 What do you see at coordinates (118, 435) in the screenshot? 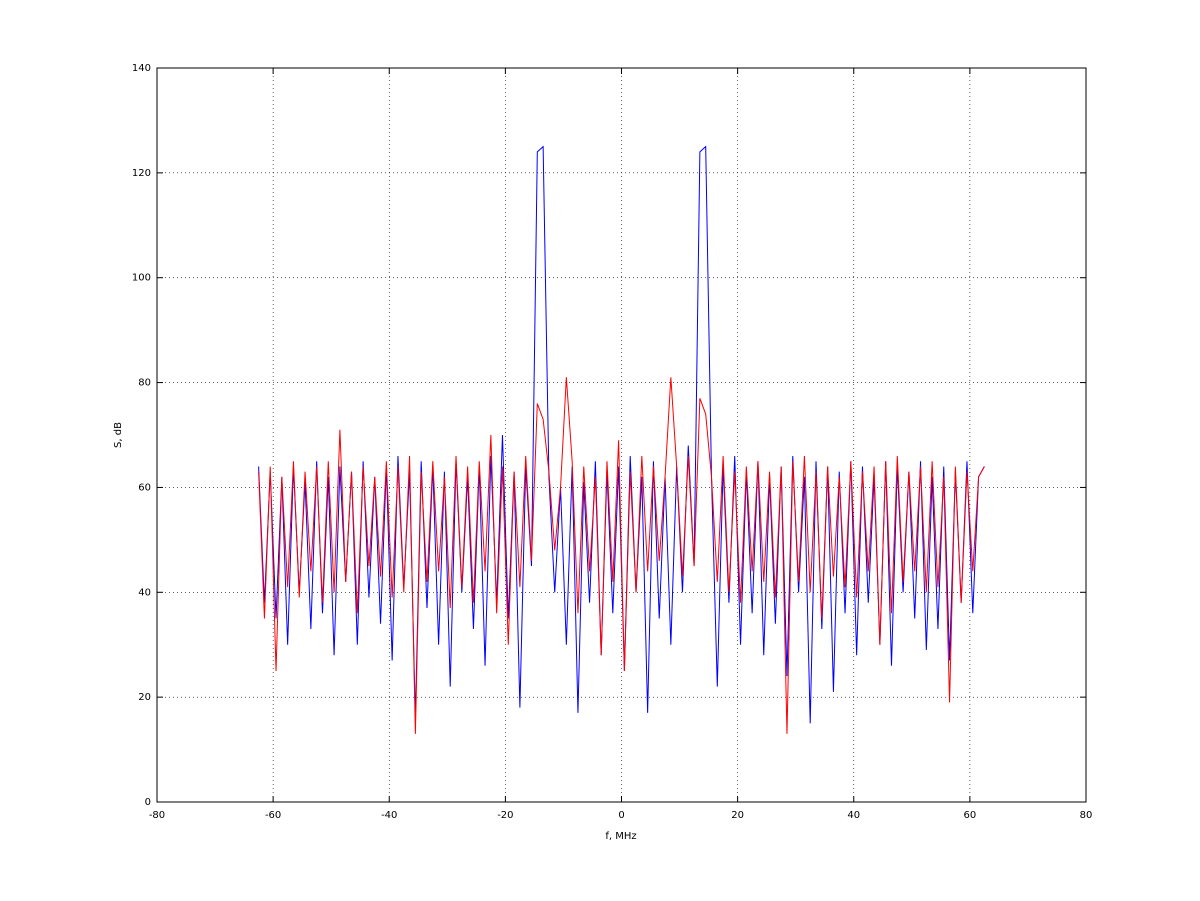
I see `y-axis-label: S, dB` at bounding box center [118, 435].